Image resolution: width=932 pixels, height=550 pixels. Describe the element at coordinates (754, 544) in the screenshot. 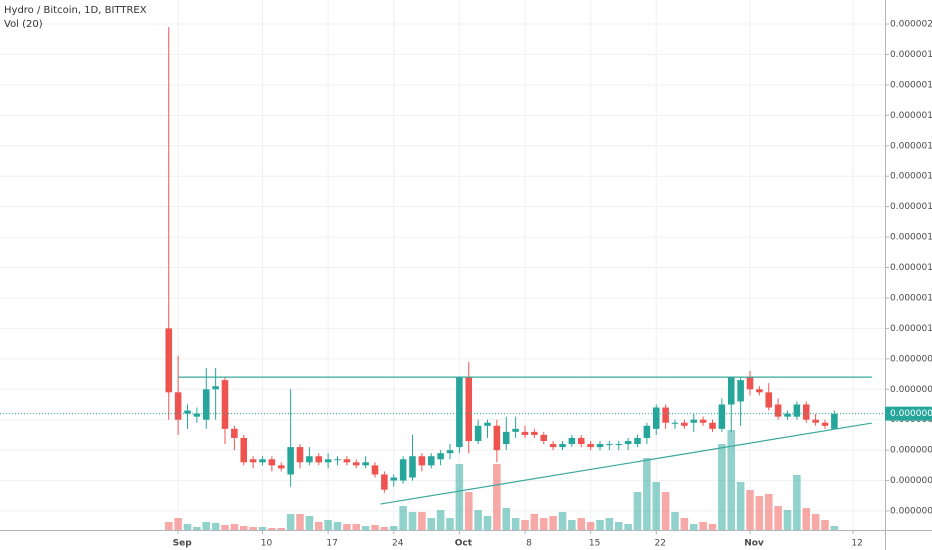

I see `x-tick-label: Nov` at that location.